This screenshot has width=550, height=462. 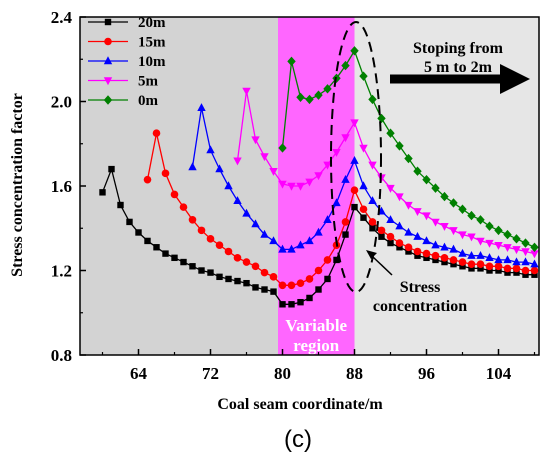 I want to click on x-axis-ticks: 64 72 80 88 96 104, so click(x=318, y=366).